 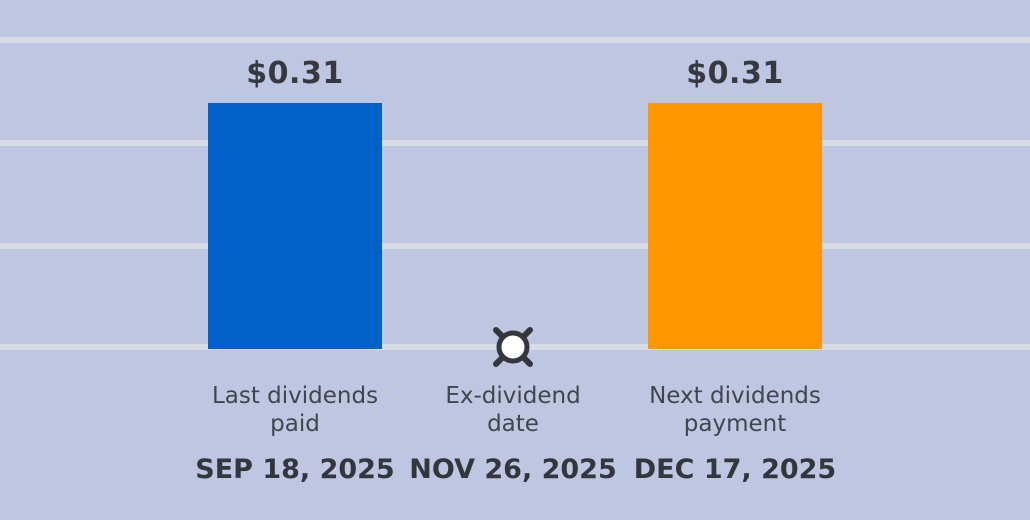 I want to click on circle-x-icon, so click(x=513, y=347).